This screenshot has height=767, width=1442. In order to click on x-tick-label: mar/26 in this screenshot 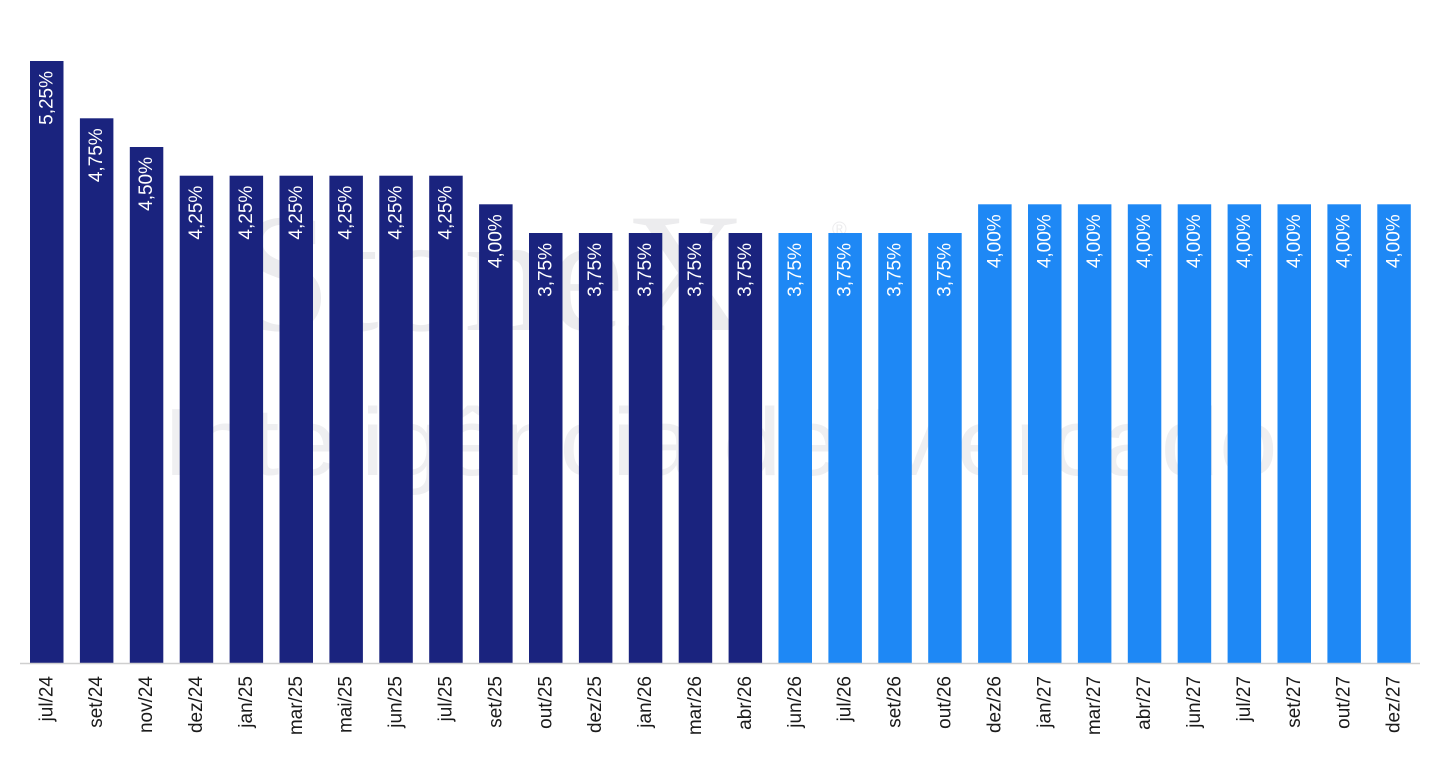, I will do `click(695, 705)`.